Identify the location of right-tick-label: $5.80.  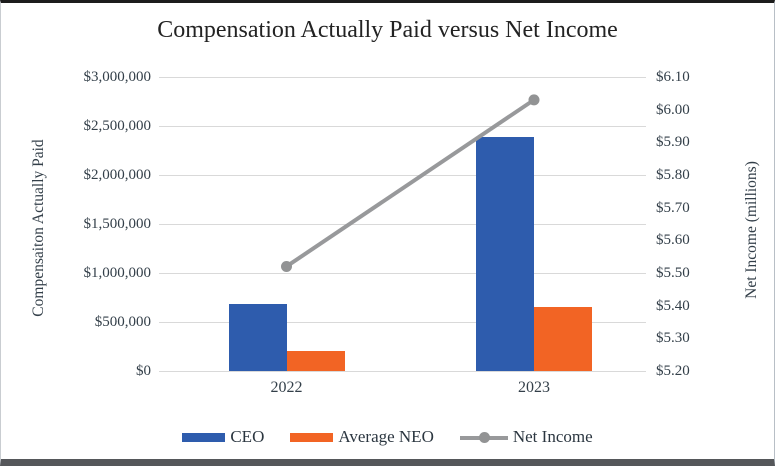
(673, 175).